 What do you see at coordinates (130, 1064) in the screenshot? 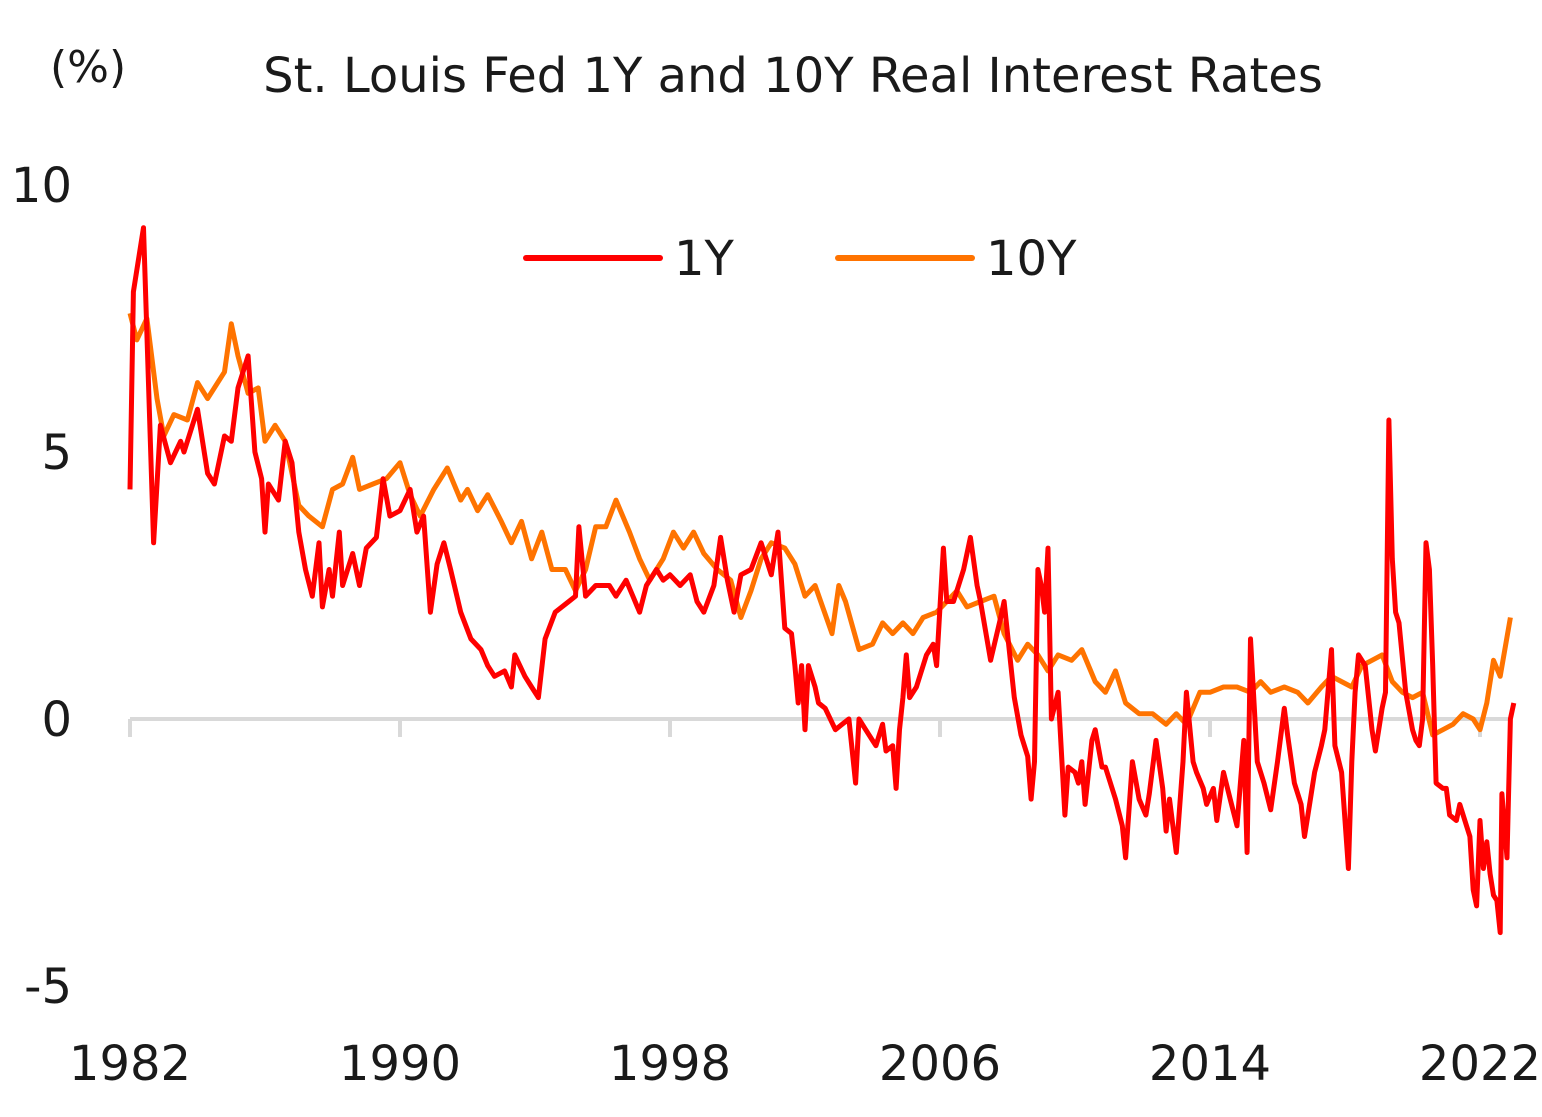
I see `x-tick-label: 1982` at bounding box center [130, 1064].